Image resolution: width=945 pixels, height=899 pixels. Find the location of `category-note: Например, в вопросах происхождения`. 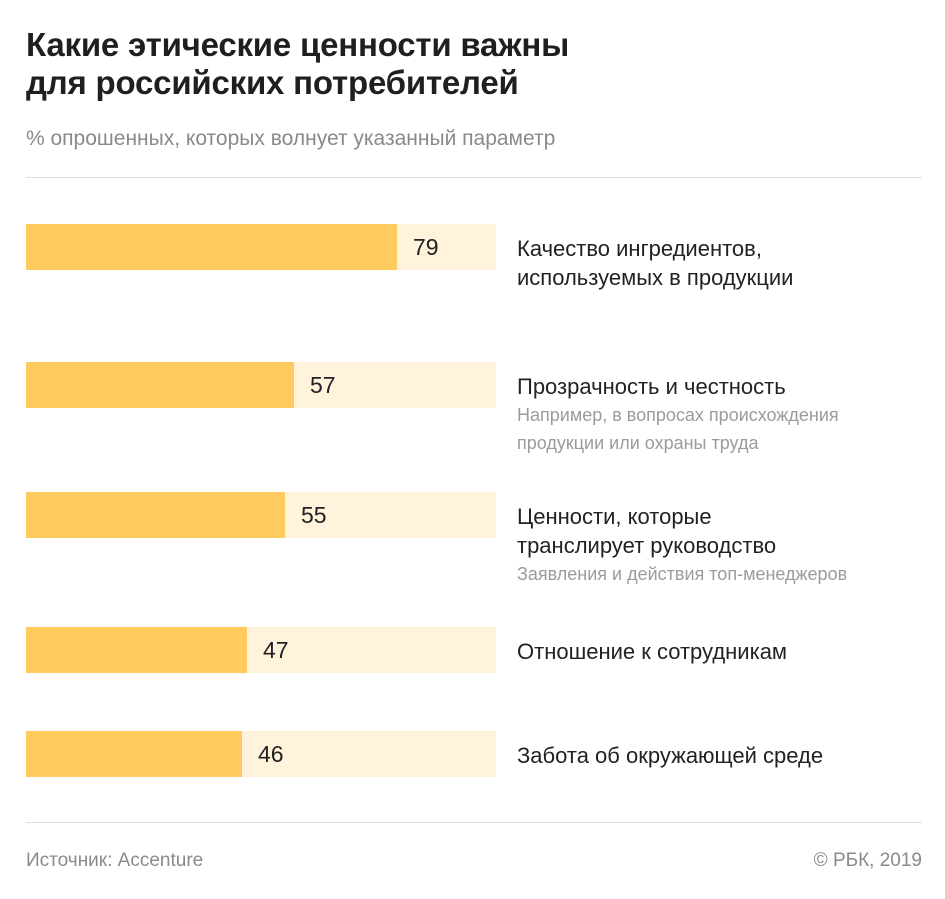

category-note: Например, в вопросах происхождения is located at coordinates (678, 415).